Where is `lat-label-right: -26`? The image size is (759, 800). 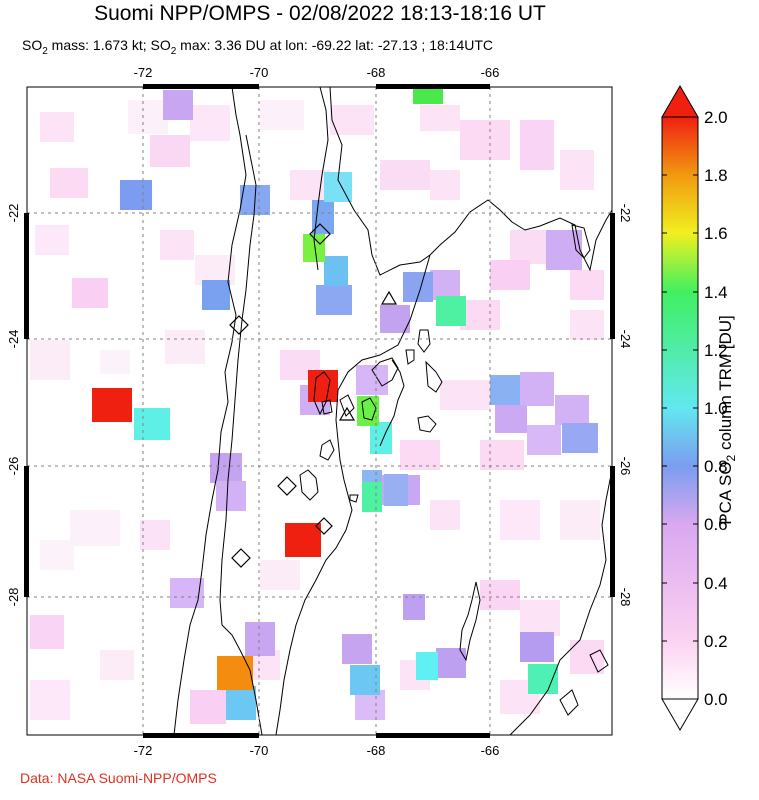 lat-label-right: -26 is located at coordinates (625, 466).